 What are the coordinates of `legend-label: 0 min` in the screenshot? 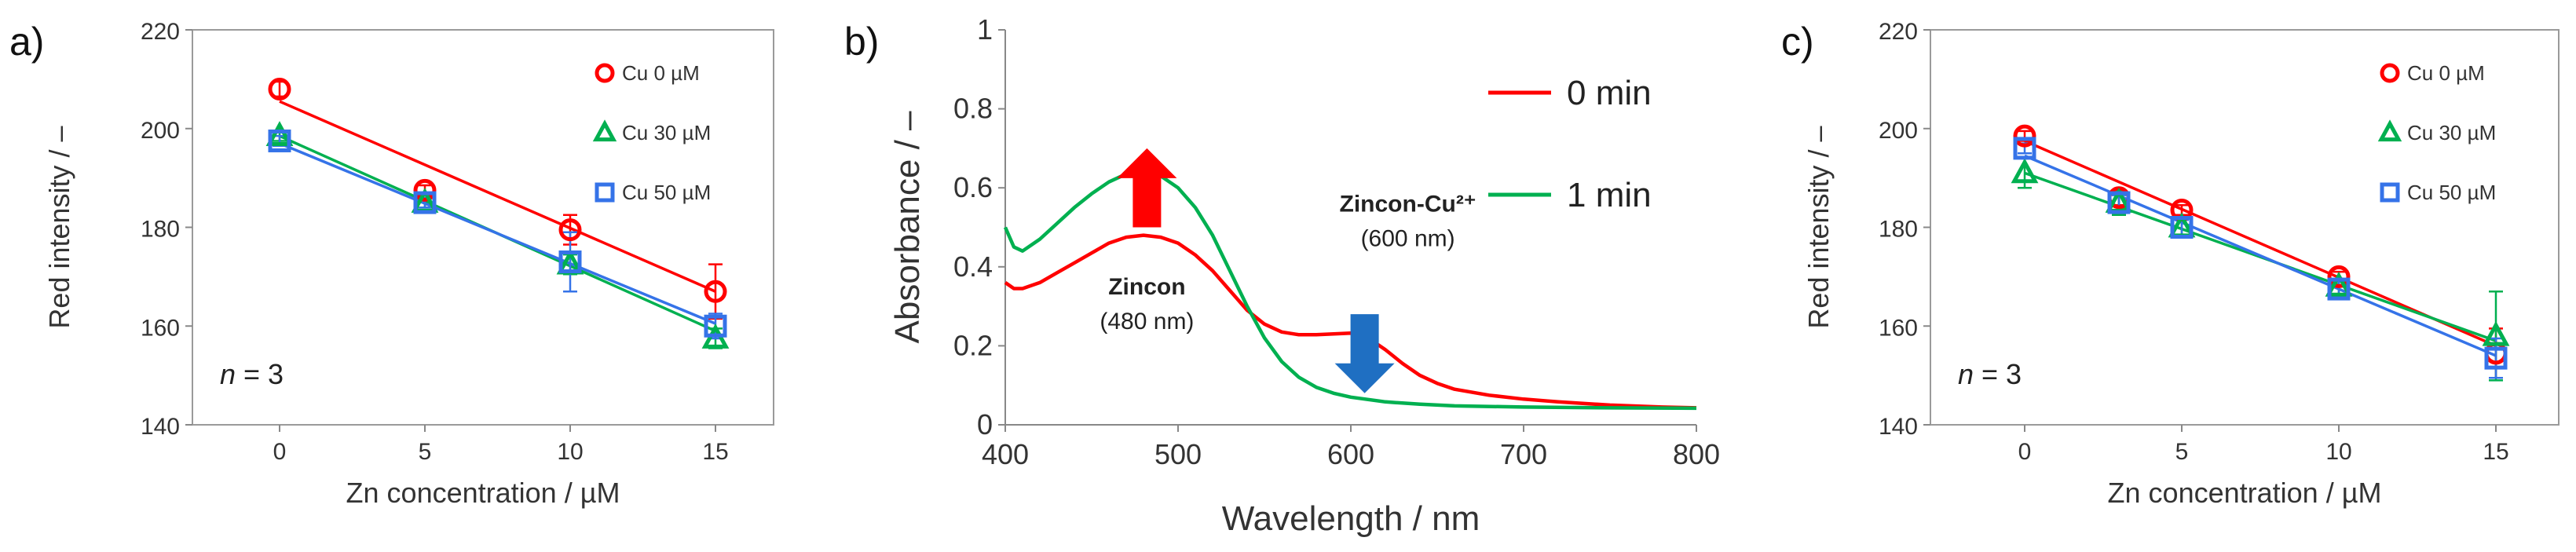 It's located at (1609, 93).